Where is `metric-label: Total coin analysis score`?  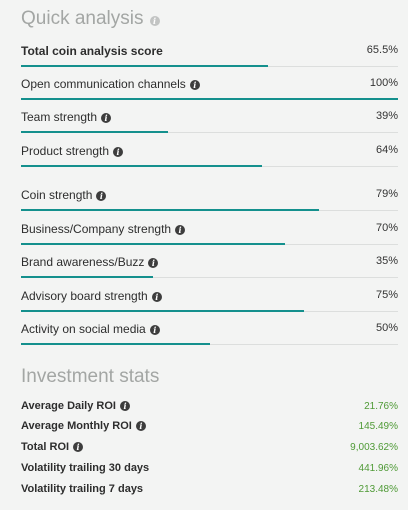 metric-label: Total coin analysis score is located at coordinates (92, 51).